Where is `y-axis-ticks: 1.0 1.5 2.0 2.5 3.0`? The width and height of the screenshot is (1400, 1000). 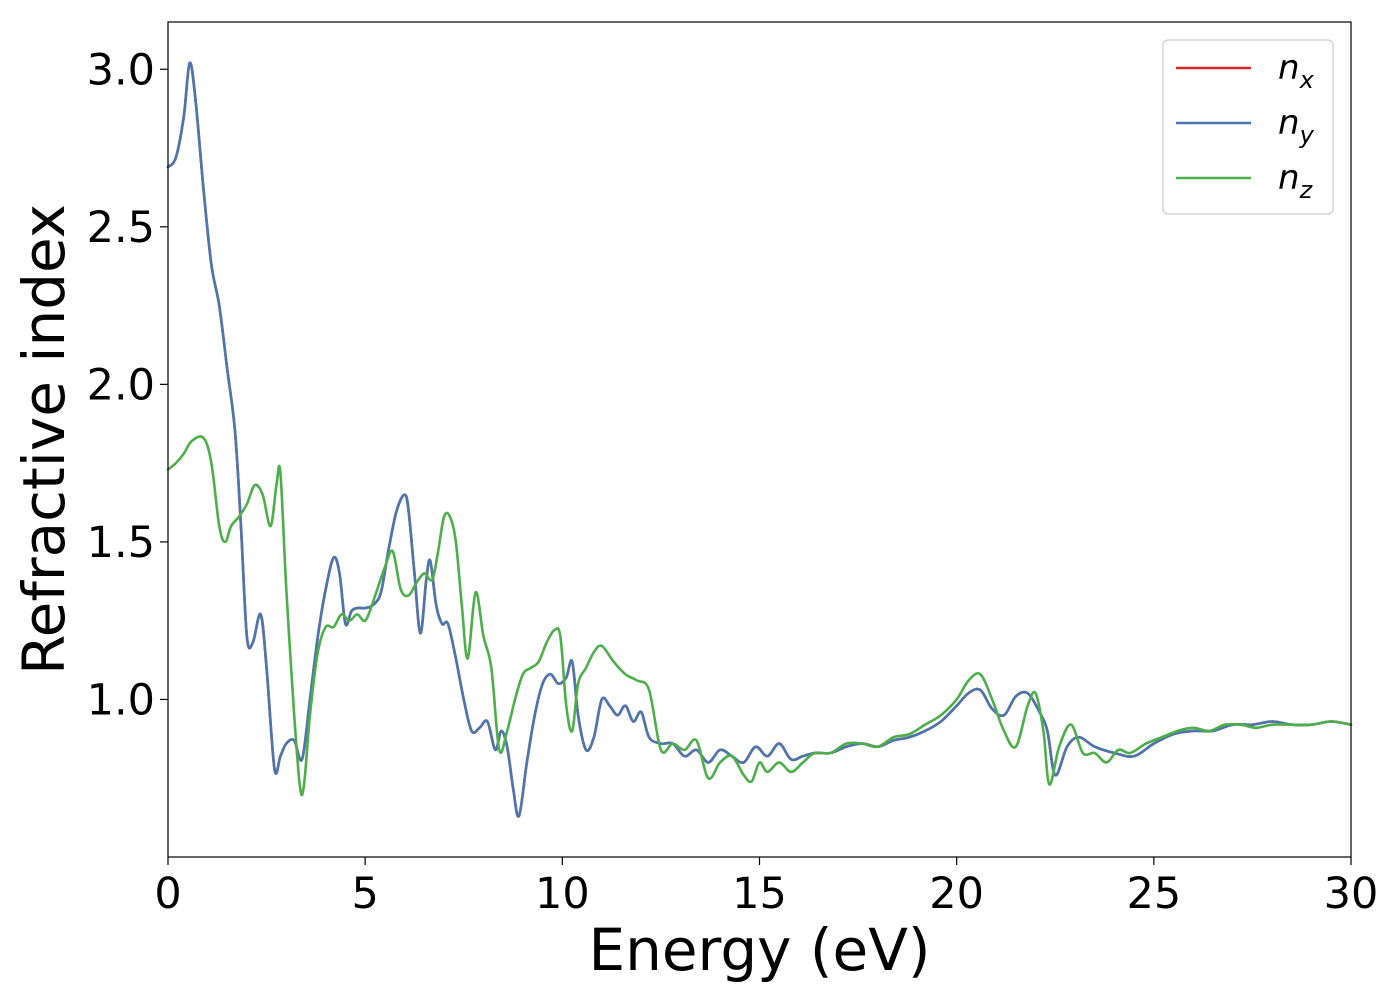
y-axis-ticks: 1.0 1.5 2.0 2.5 3.0 is located at coordinates (127, 385).